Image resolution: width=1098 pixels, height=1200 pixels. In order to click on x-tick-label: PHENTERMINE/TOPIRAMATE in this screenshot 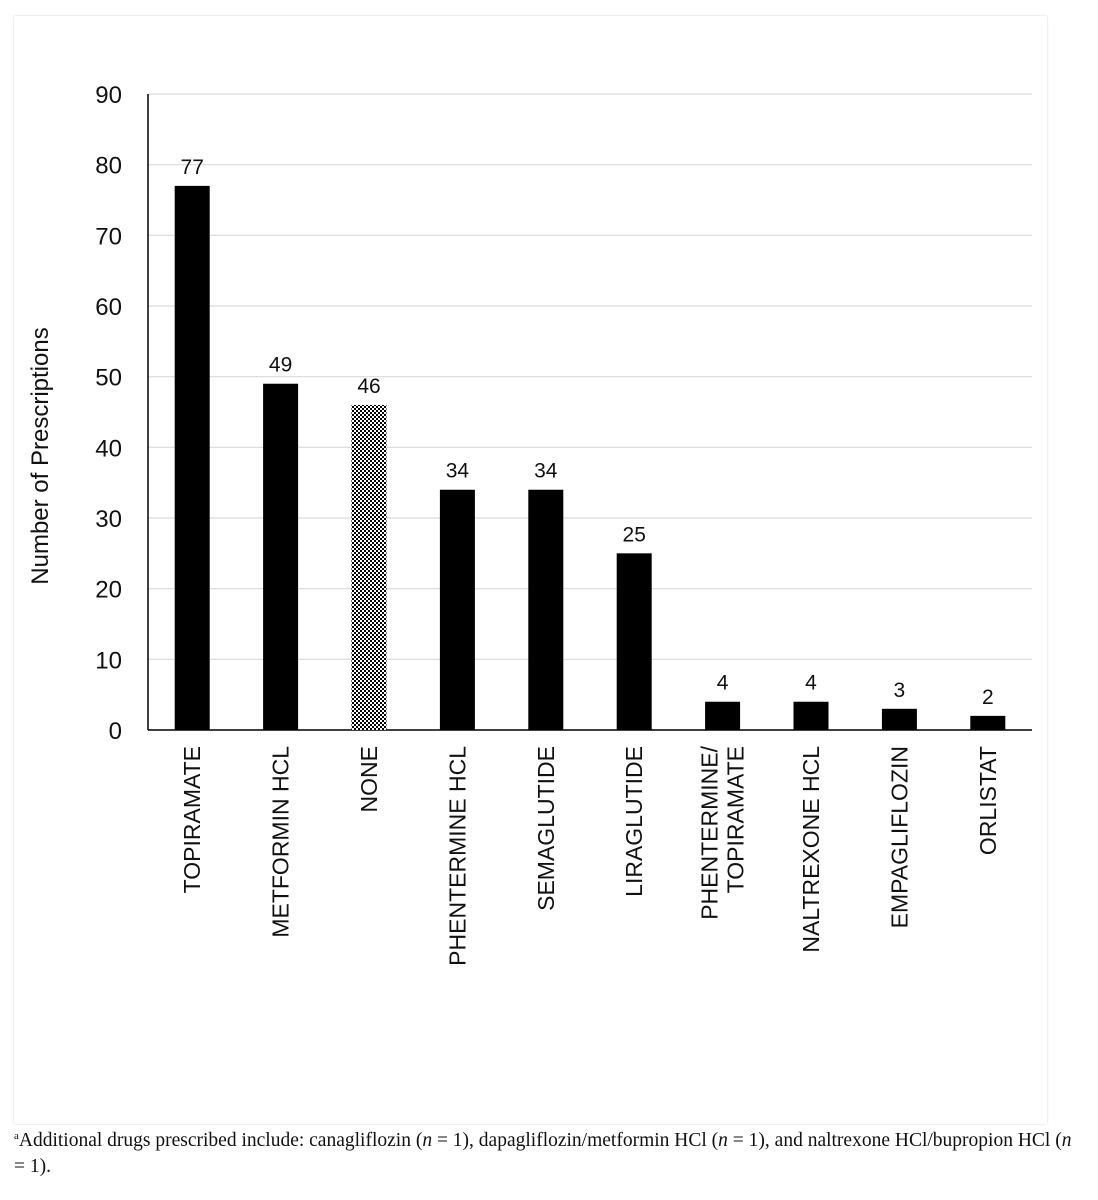, I will do `click(723, 832)`.